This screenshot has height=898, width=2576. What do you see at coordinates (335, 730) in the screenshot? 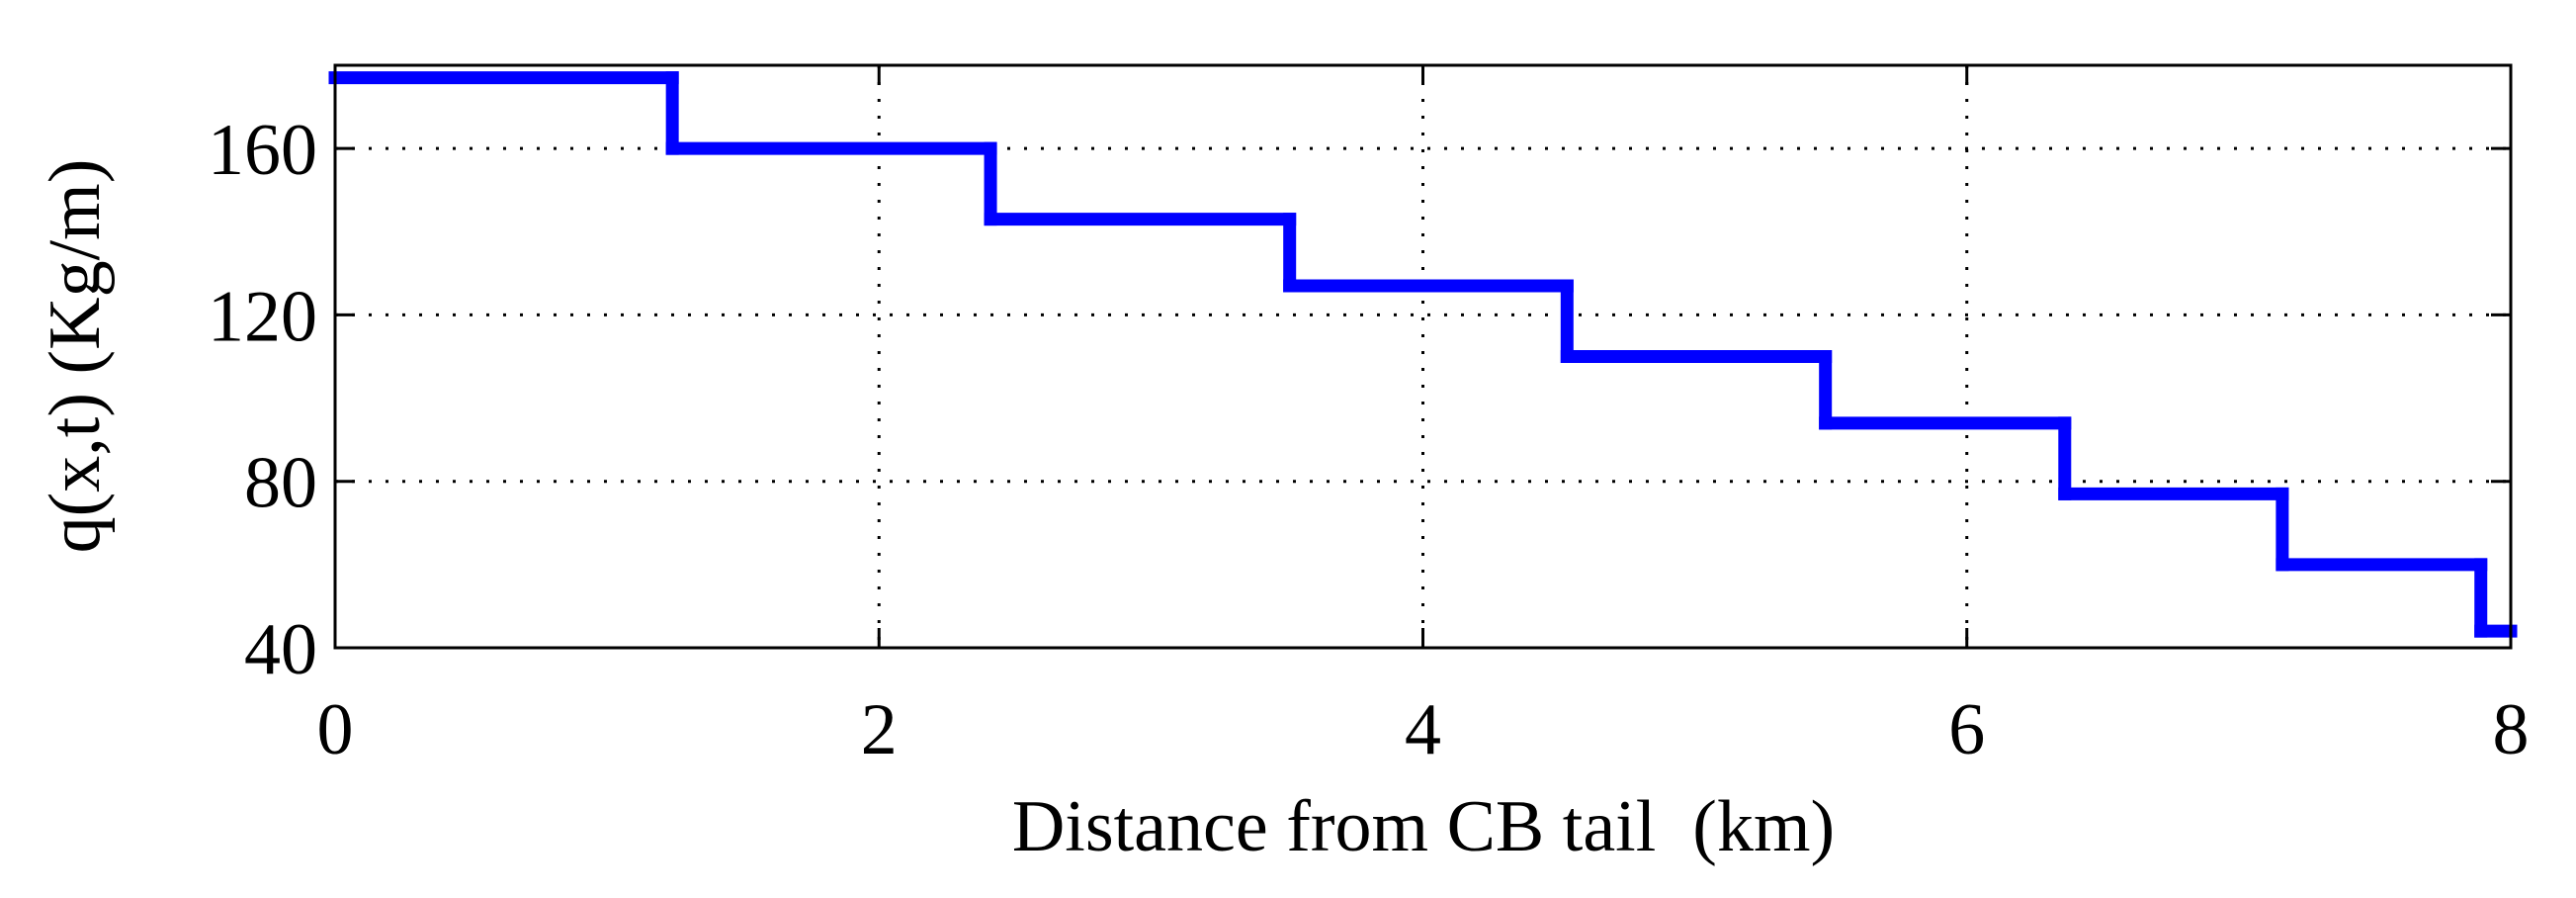
I see `x-tick-label: 0` at bounding box center [335, 730].